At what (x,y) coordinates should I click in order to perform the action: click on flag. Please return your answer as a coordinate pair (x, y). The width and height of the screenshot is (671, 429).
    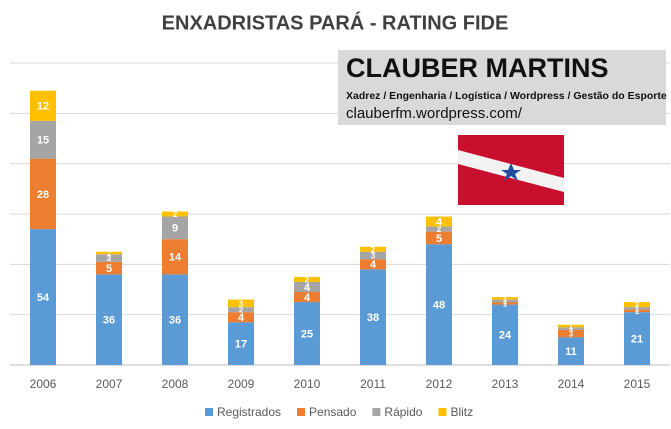
    Looking at the image, I should click on (511, 170).